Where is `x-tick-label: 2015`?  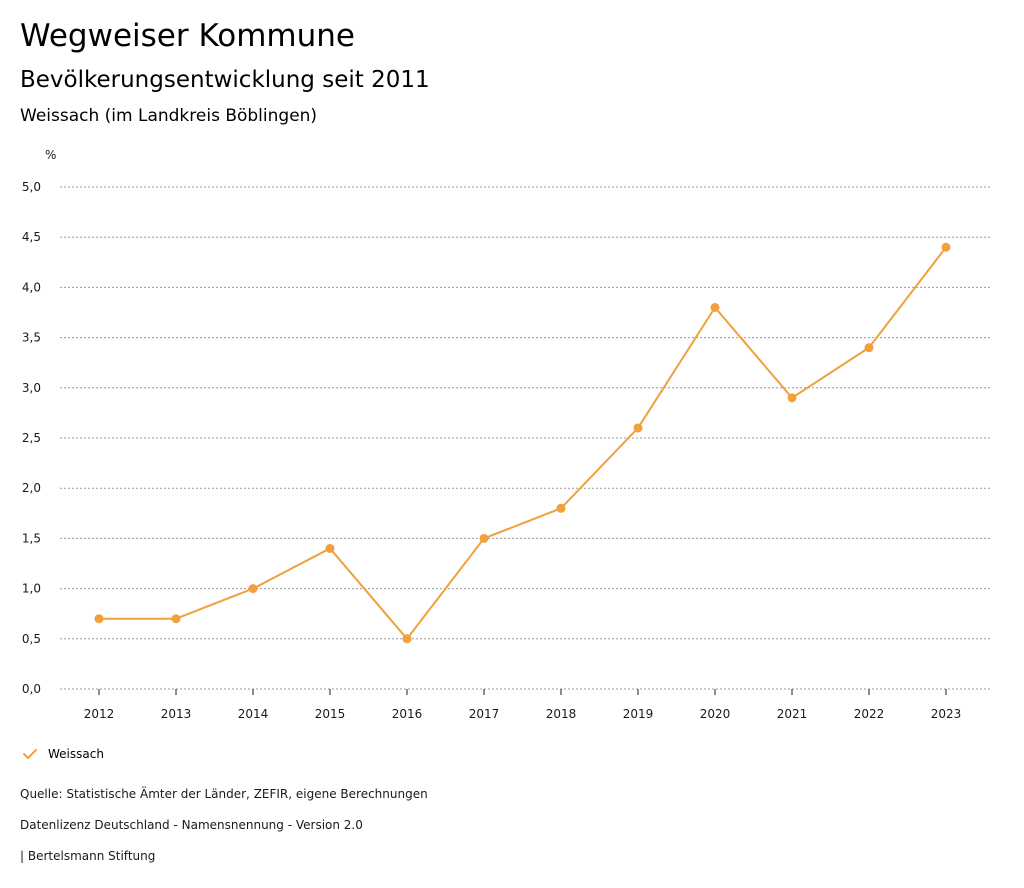 x-tick-label: 2015 is located at coordinates (330, 714).